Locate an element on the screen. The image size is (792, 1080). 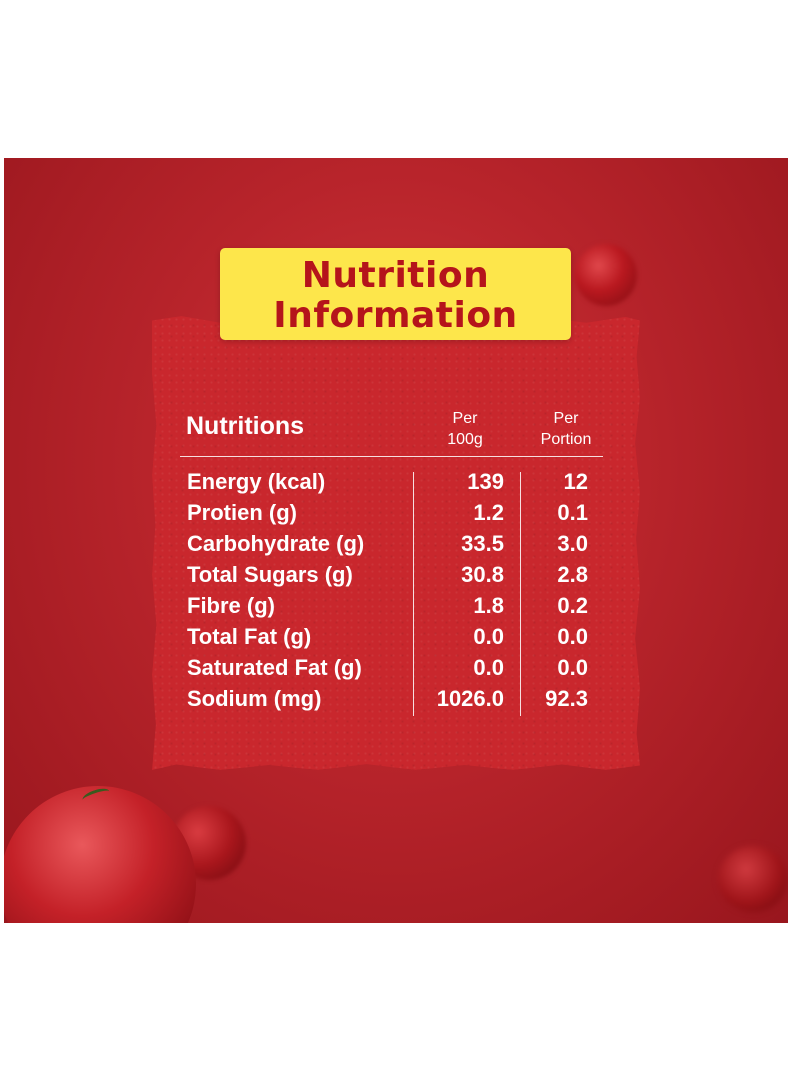
value-per-100g: 30.8 is located at coordinates (482, 574).